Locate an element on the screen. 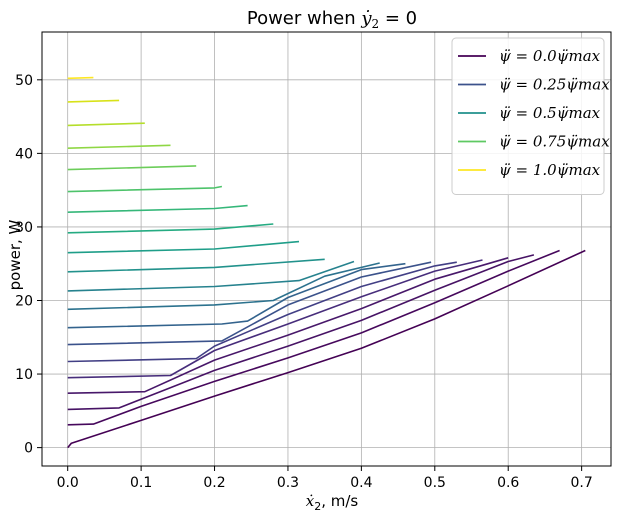 Image resolution: width=621 pixels, height=520 pixels. x-axis-label: ẋ2, m/s is located at coordinates (332, 502).